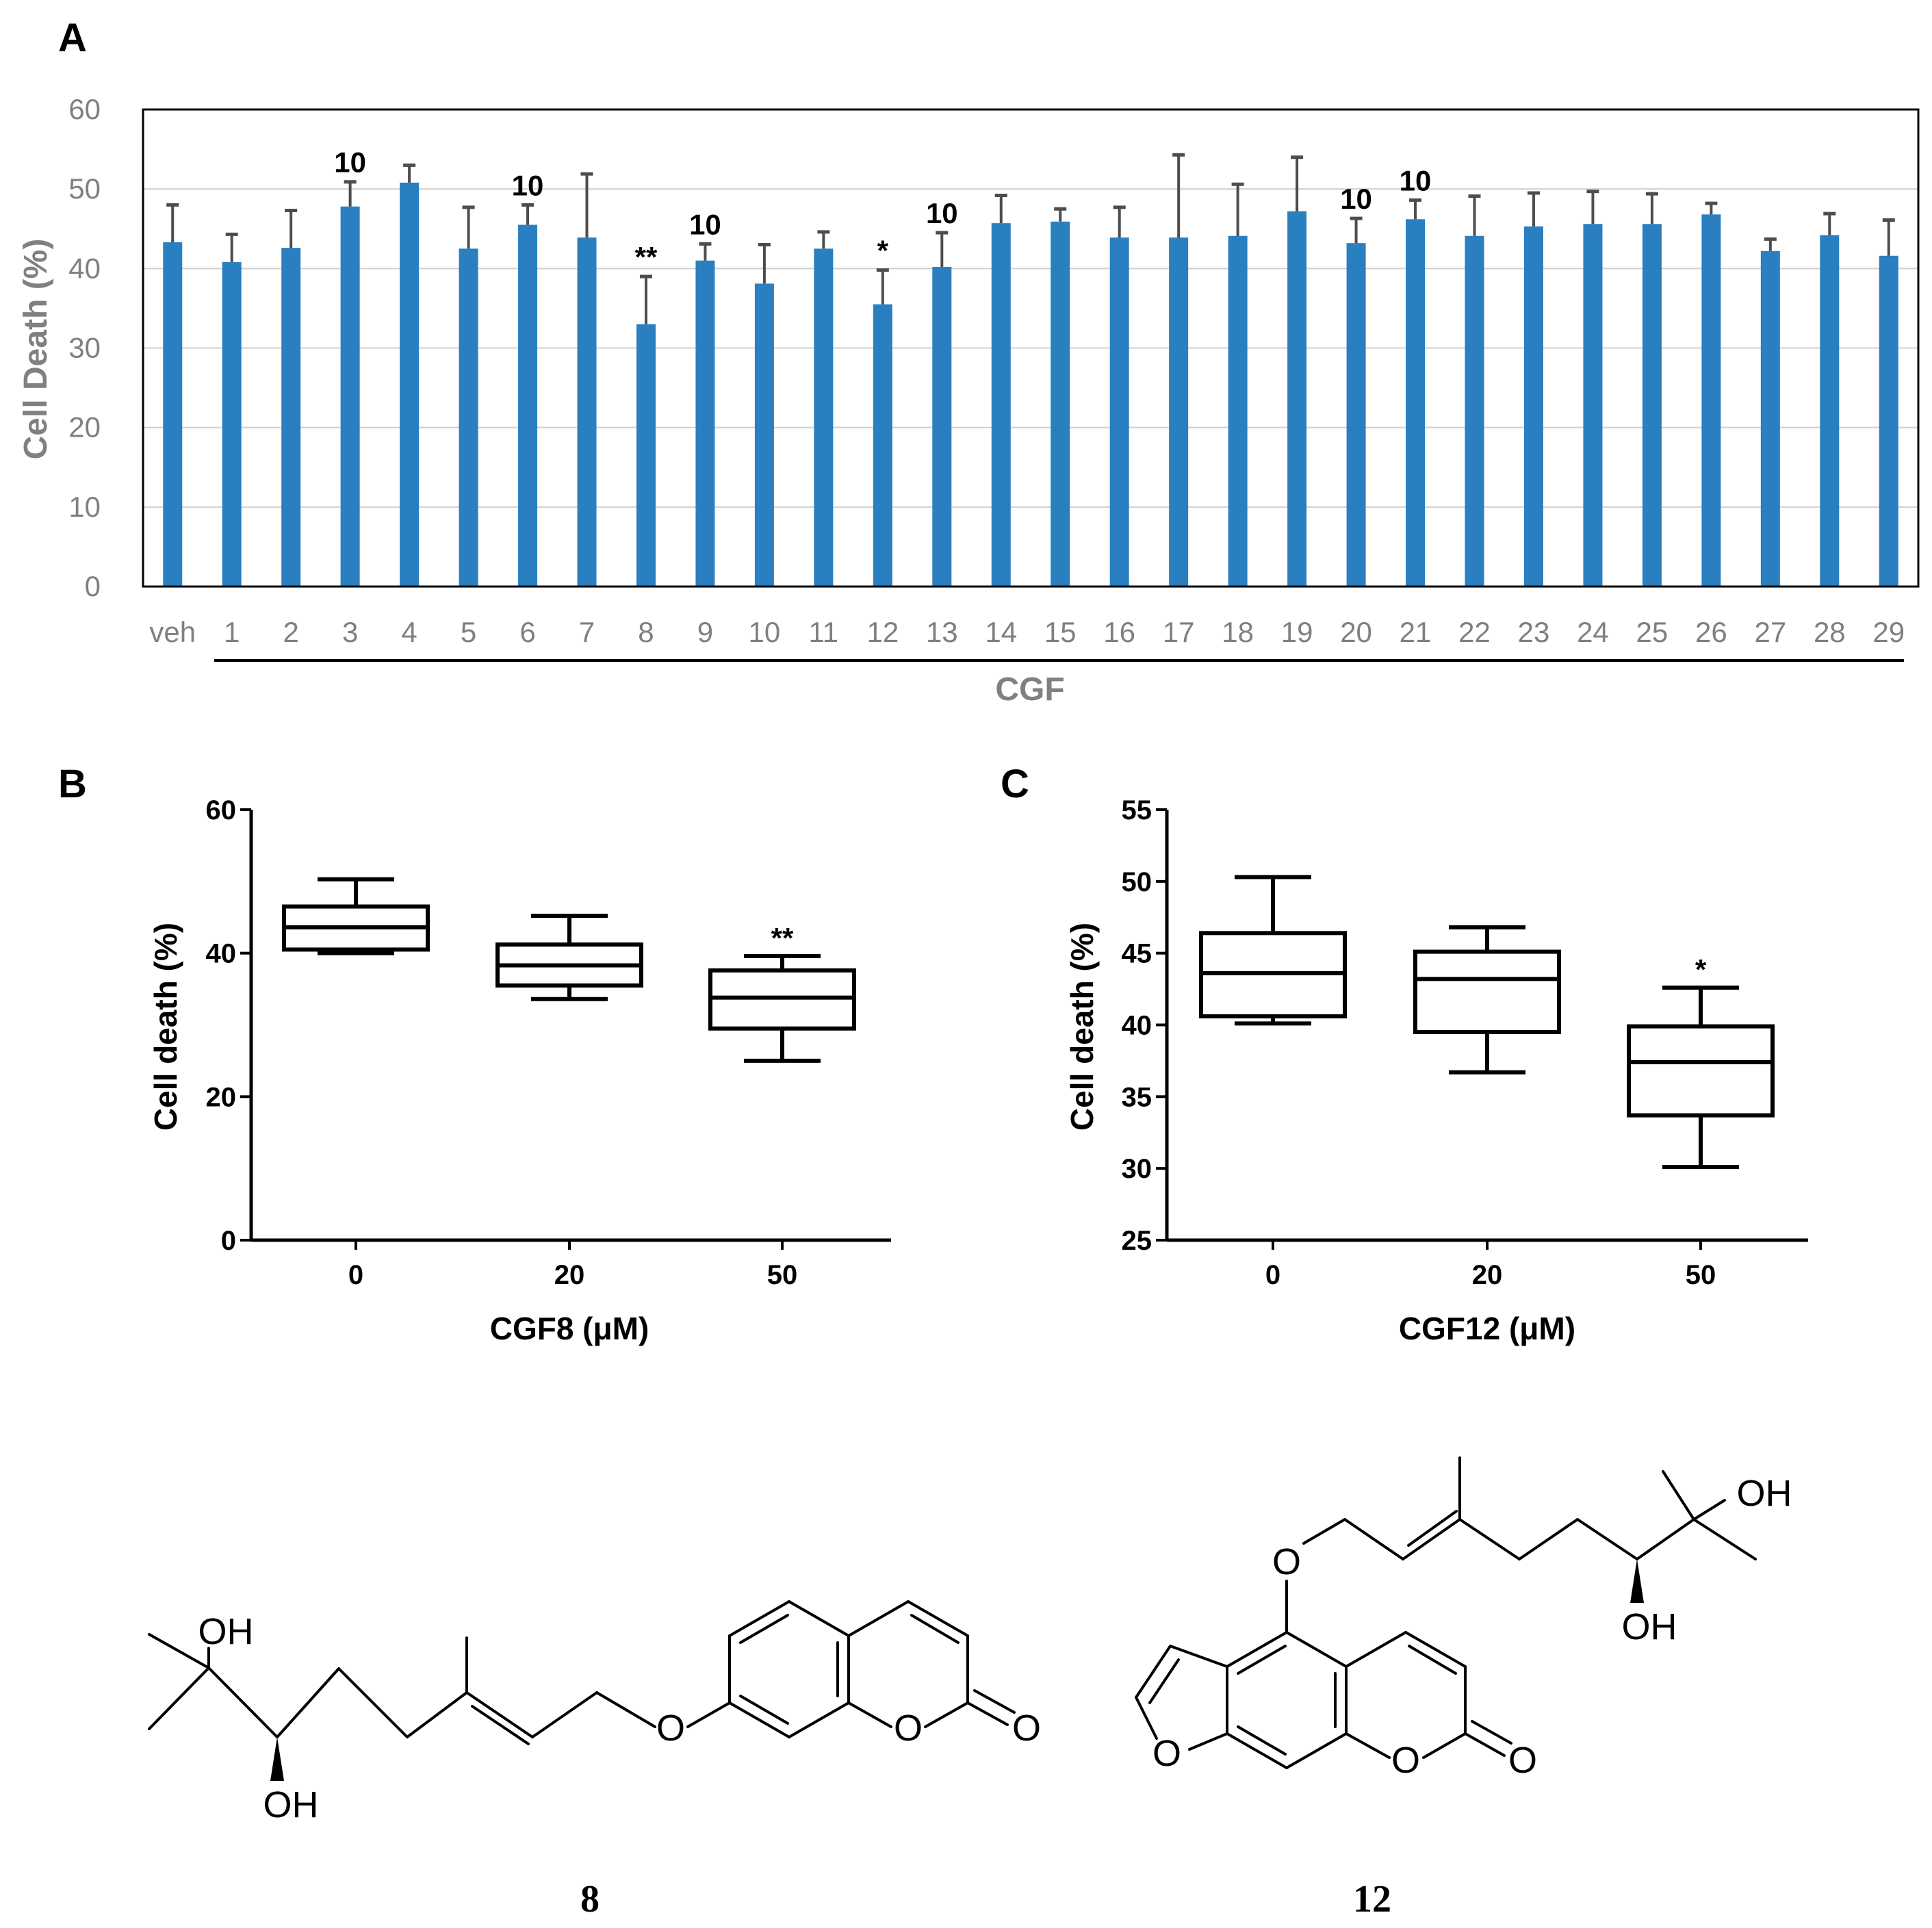 This screenshot has height=1928, width=1932. What do you see at coordinates (587, 632) in the screenshot?
I see `chart-a-x-tick-label: 7` at bounding box center [587, 632].